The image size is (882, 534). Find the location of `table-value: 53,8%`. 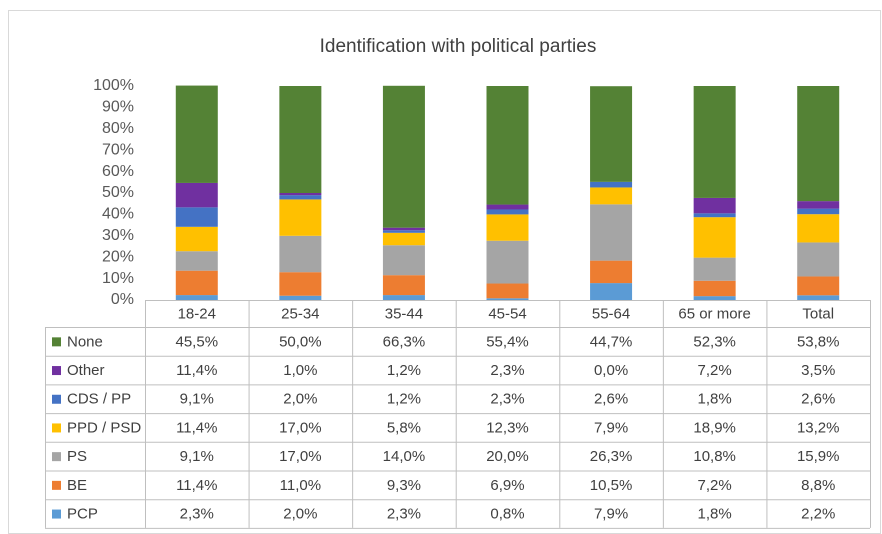

table-value: 53,8% is located at coordinates (818, 341).